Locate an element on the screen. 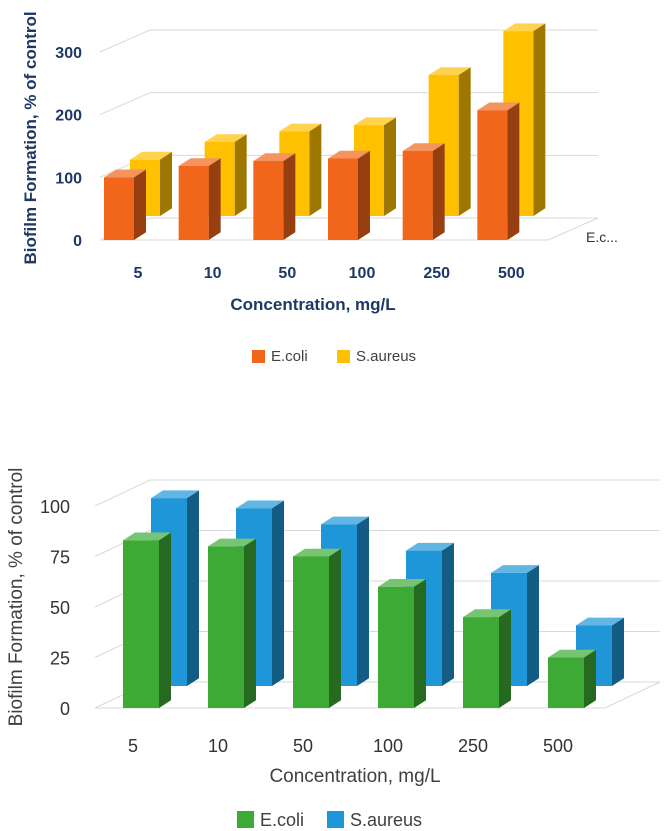  top-bar-ecoli-100-top is located at coordinates (349, 154).